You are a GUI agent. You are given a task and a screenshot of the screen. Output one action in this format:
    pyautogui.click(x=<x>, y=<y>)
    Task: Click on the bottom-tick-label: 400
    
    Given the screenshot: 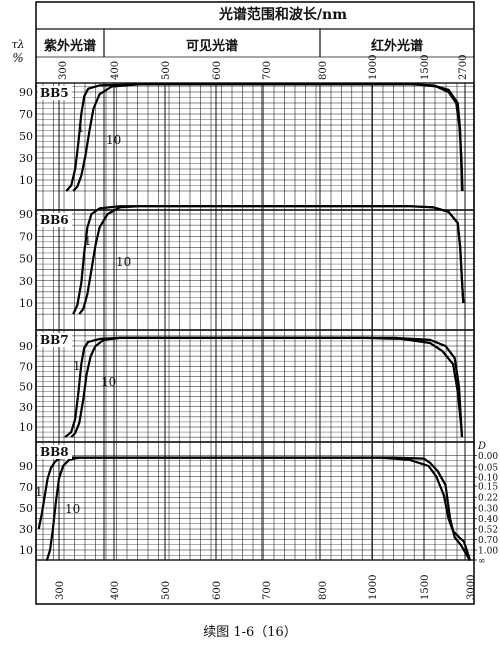 What is the action you would take?
    pyautogui.click(x=115, y=590)
    